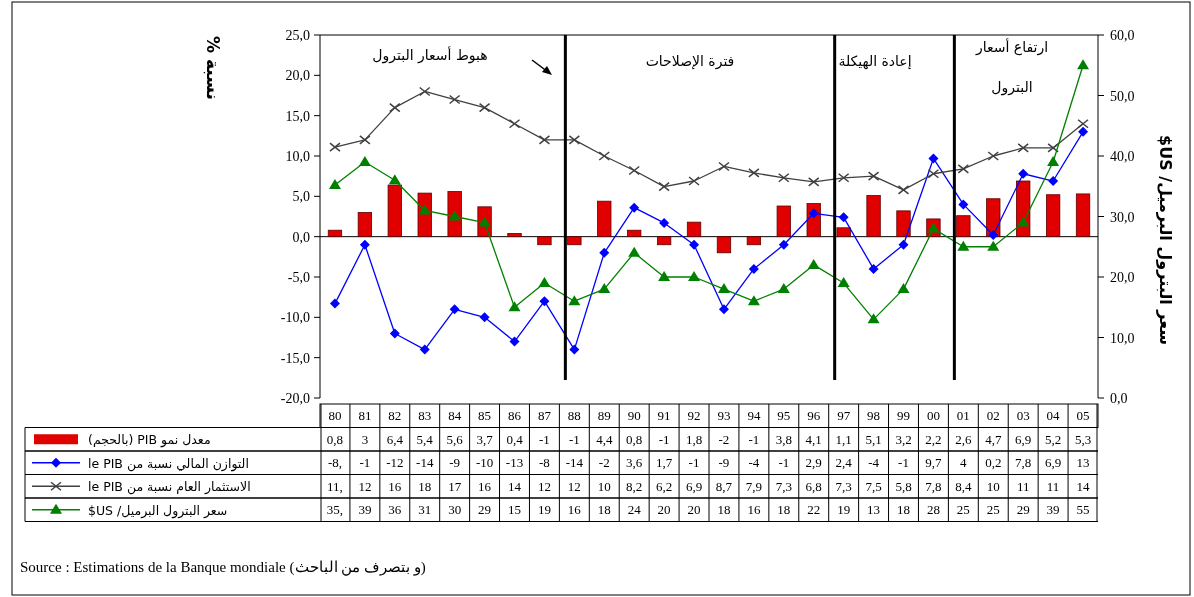  Describe the element at coordinates (964, 462) in the screenshot. I see `data-label: 4` at that location.